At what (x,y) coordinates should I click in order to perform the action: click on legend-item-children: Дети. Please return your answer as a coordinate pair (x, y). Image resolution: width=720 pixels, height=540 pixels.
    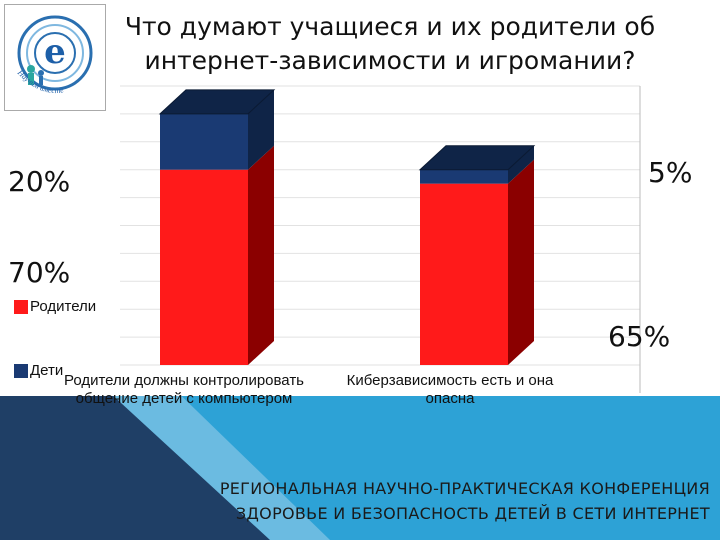
    Looking at the image, I should click on (38, 370).